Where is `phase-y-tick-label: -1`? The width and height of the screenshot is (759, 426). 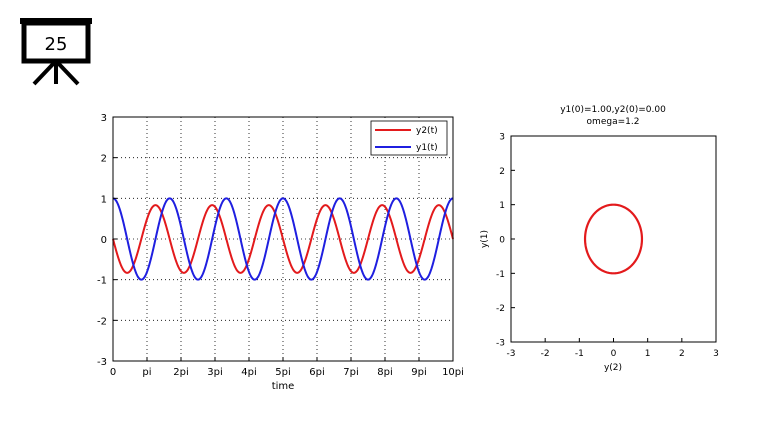
phase-y-tick-label: -1 is located at coordinates (500, 275).